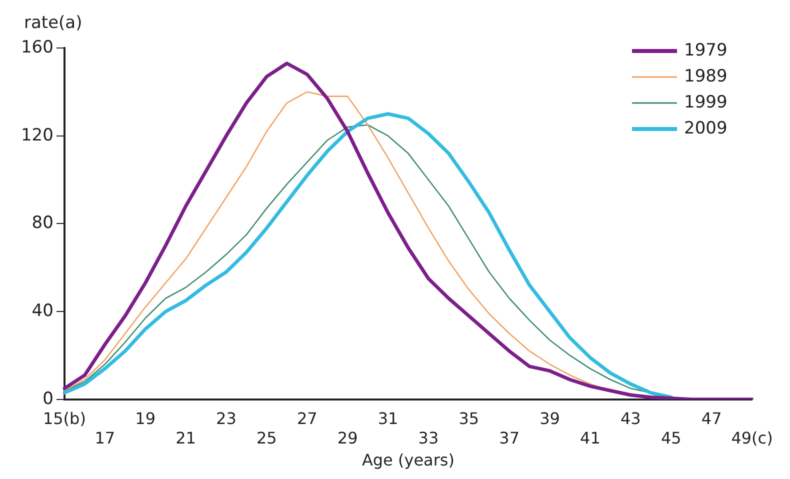  What do you see at coordinates (671, 438) in the screenshot?
I see `x-tick-label: 45` at bounding box center [671, 438].